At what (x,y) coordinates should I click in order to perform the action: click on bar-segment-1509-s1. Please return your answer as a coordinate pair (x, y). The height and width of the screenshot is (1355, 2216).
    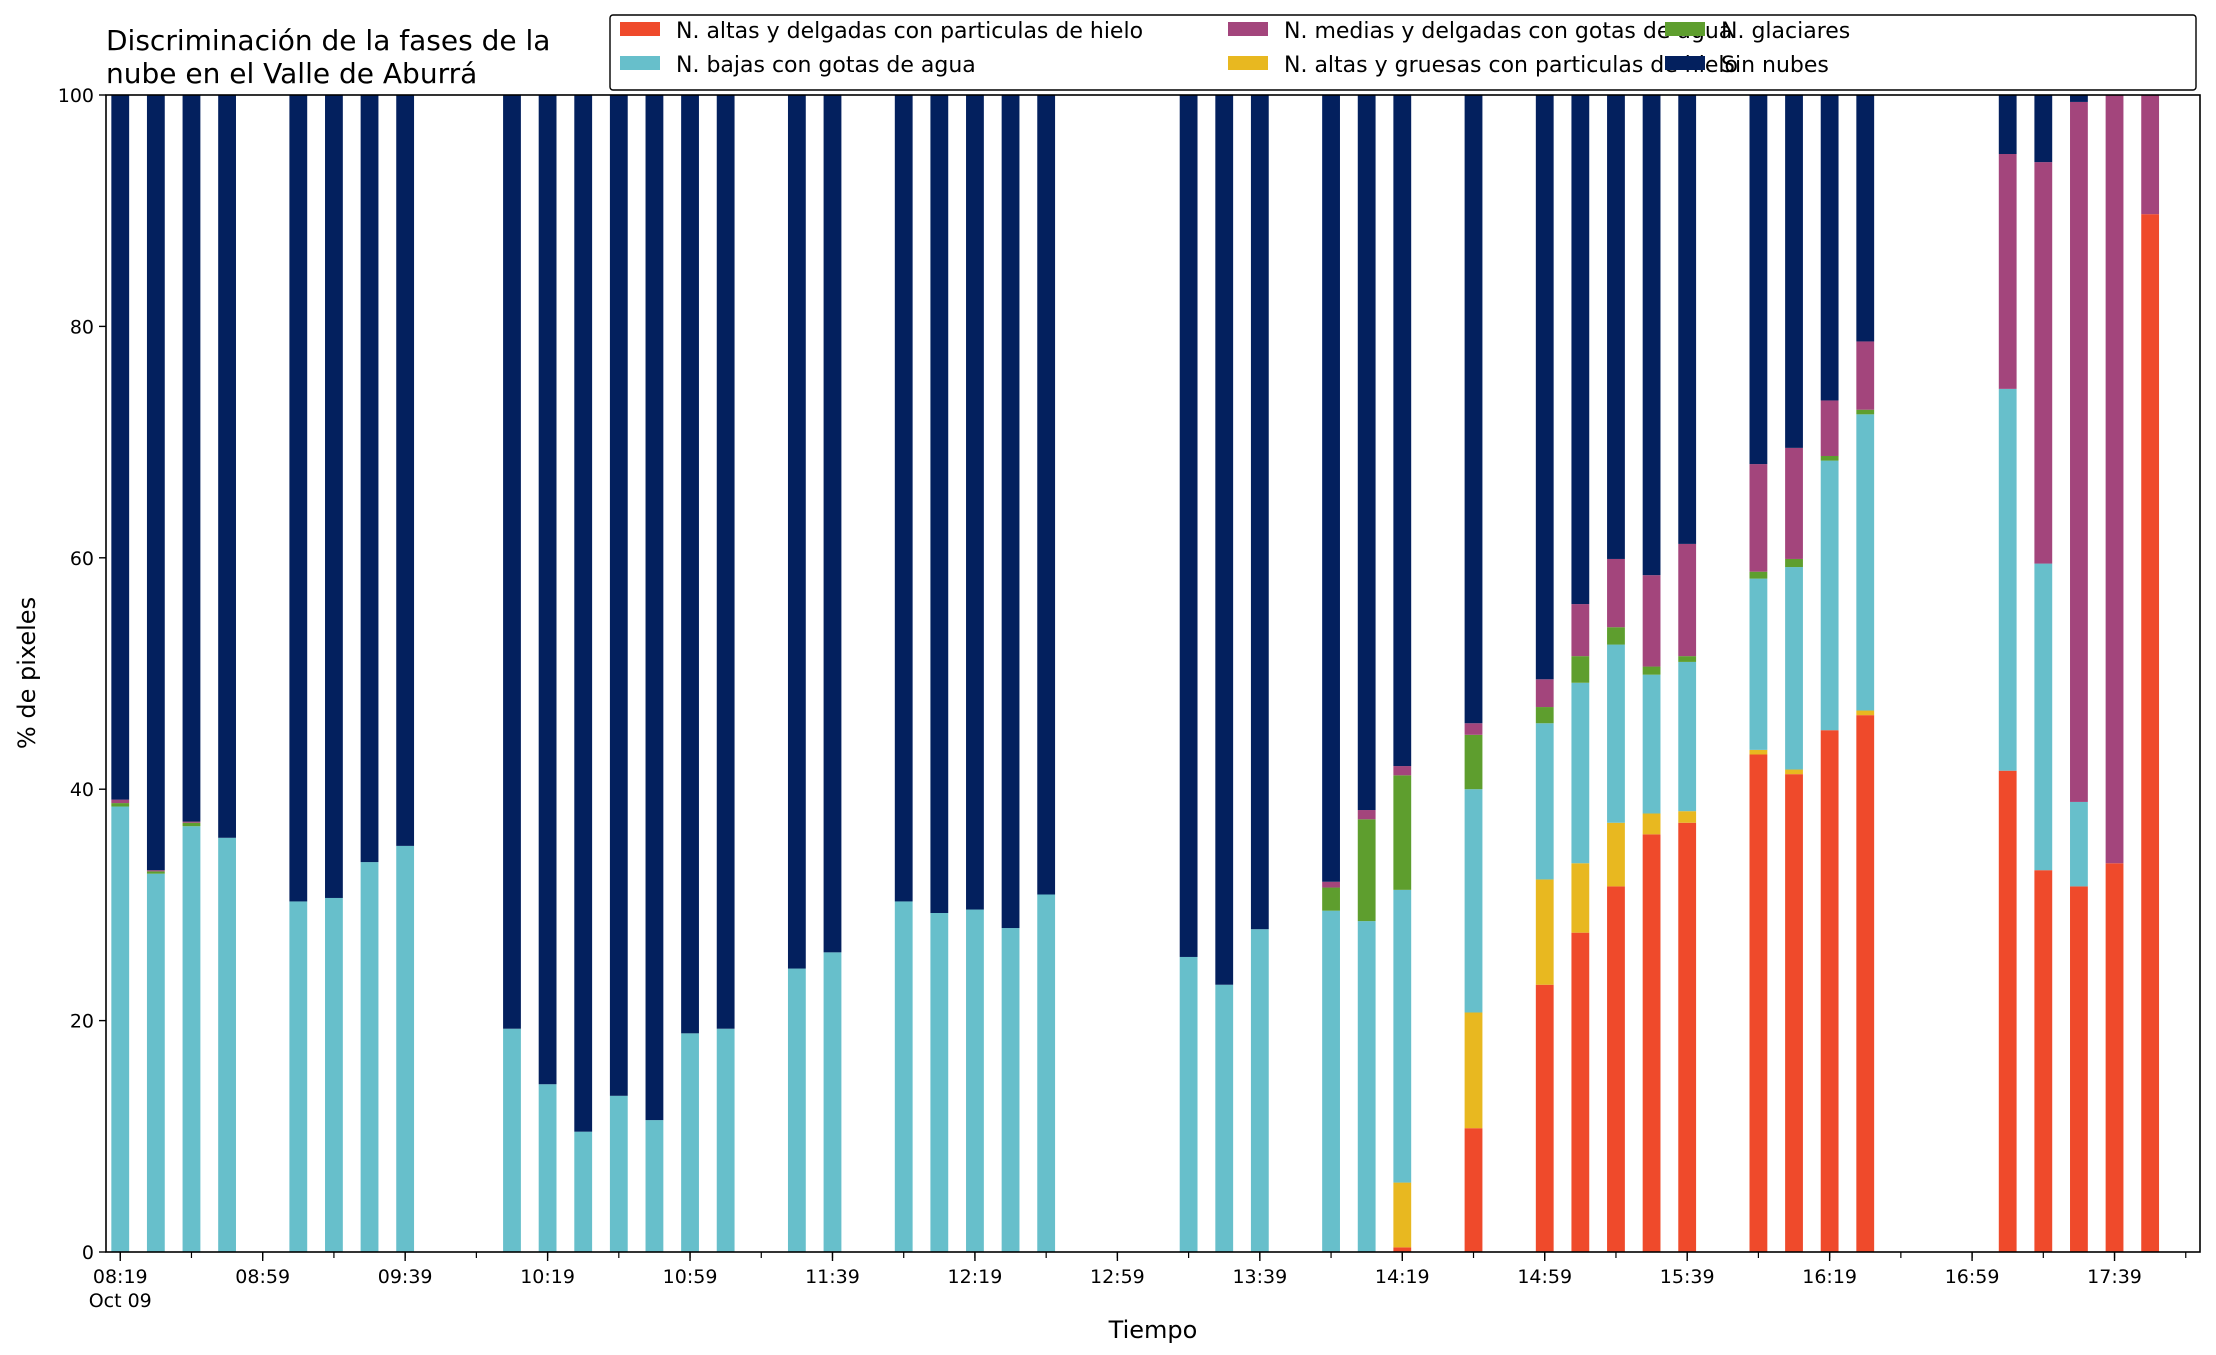
    Looking at the image, I should click on (1580, 898).